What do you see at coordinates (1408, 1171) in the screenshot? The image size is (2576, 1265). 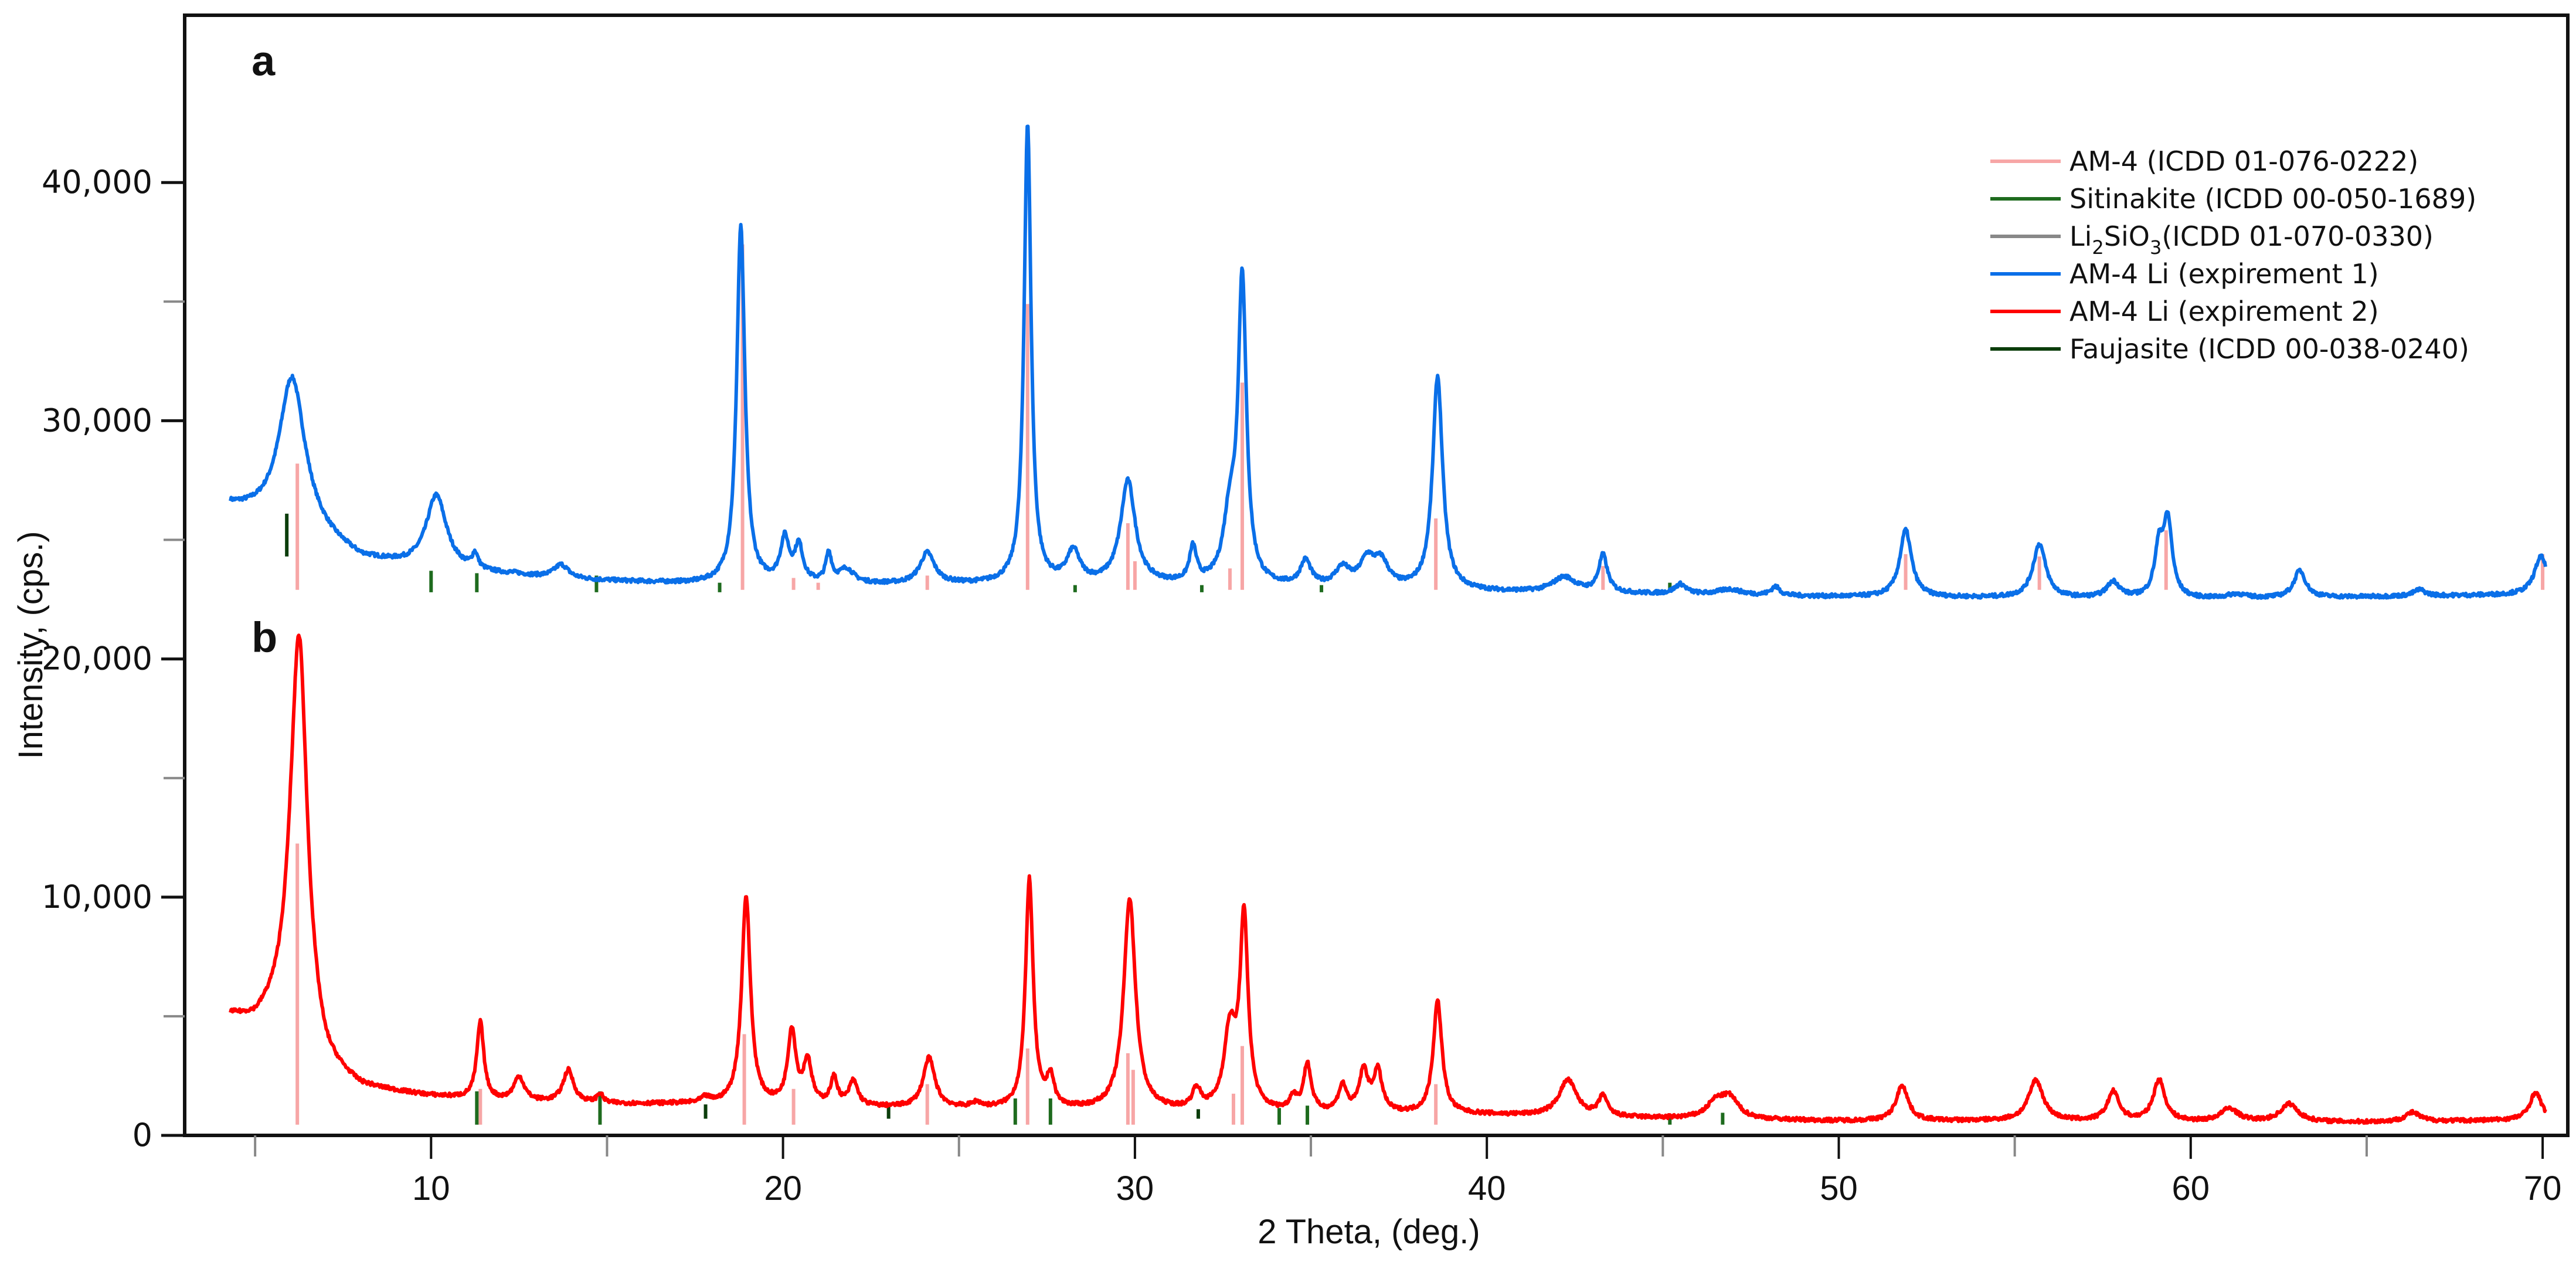 I see `x-axis: 10 20 30 40 50 60 70` at bounding box center [1408, 1171].